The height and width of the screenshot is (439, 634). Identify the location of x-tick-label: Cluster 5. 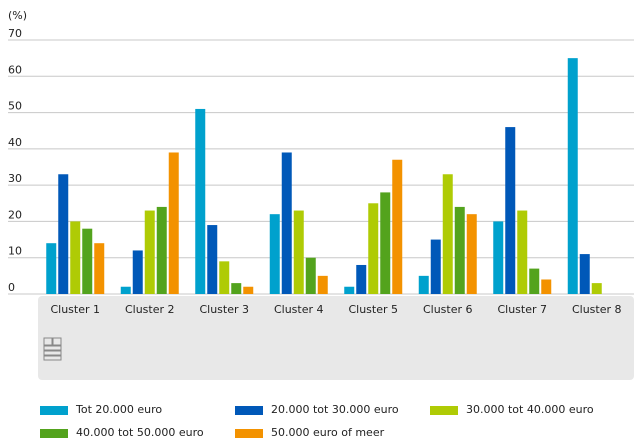
(373, 309).